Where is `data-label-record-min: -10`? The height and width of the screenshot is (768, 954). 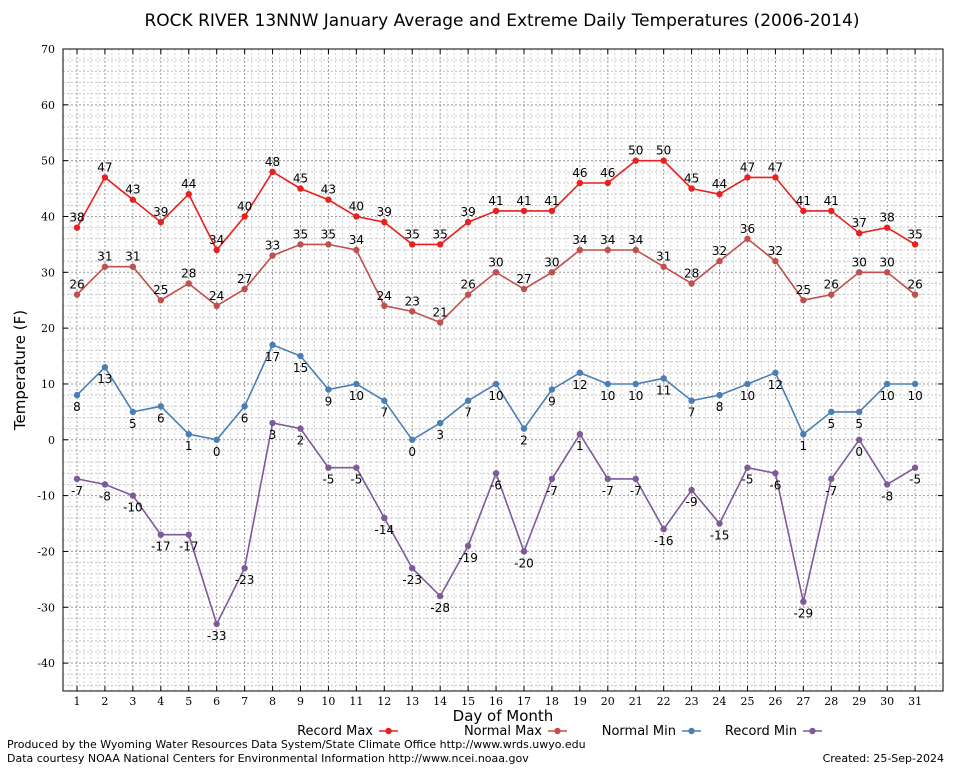
data-label-record-min: -10 is located at coordinates (133, 508).